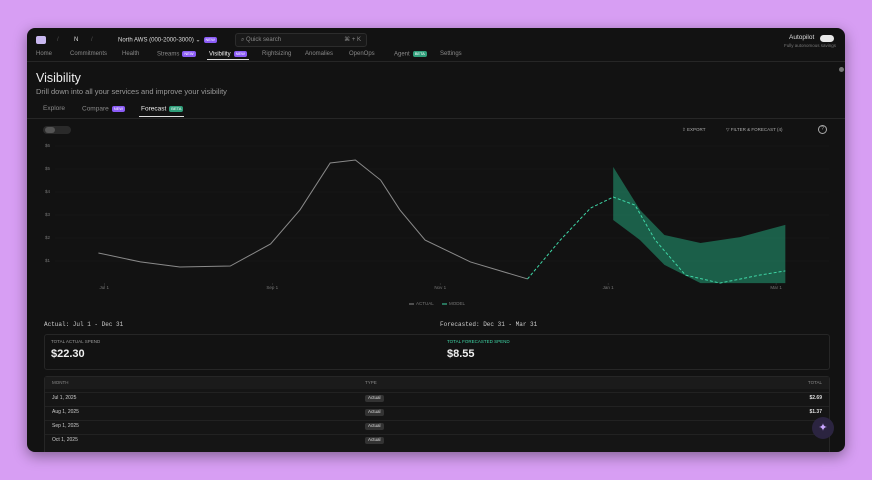 The width and height of the screenshot is (872, 480). What do you see at coordinates (371, 382) in the screenshot?
I see `table-header: TYPE` at bounding box center [371, 382].